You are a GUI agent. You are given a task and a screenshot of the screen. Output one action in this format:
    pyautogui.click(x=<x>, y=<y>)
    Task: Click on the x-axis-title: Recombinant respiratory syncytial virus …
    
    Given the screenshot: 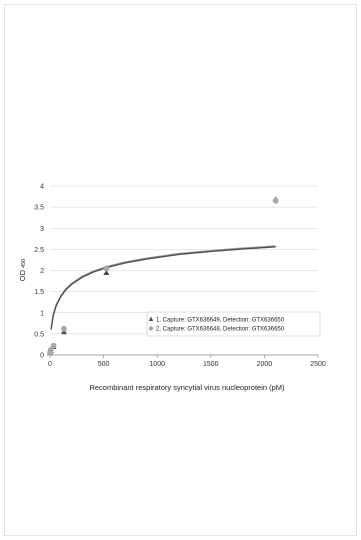 What is the action you would take?
    pyautogui.click(x=187, y=387)
    